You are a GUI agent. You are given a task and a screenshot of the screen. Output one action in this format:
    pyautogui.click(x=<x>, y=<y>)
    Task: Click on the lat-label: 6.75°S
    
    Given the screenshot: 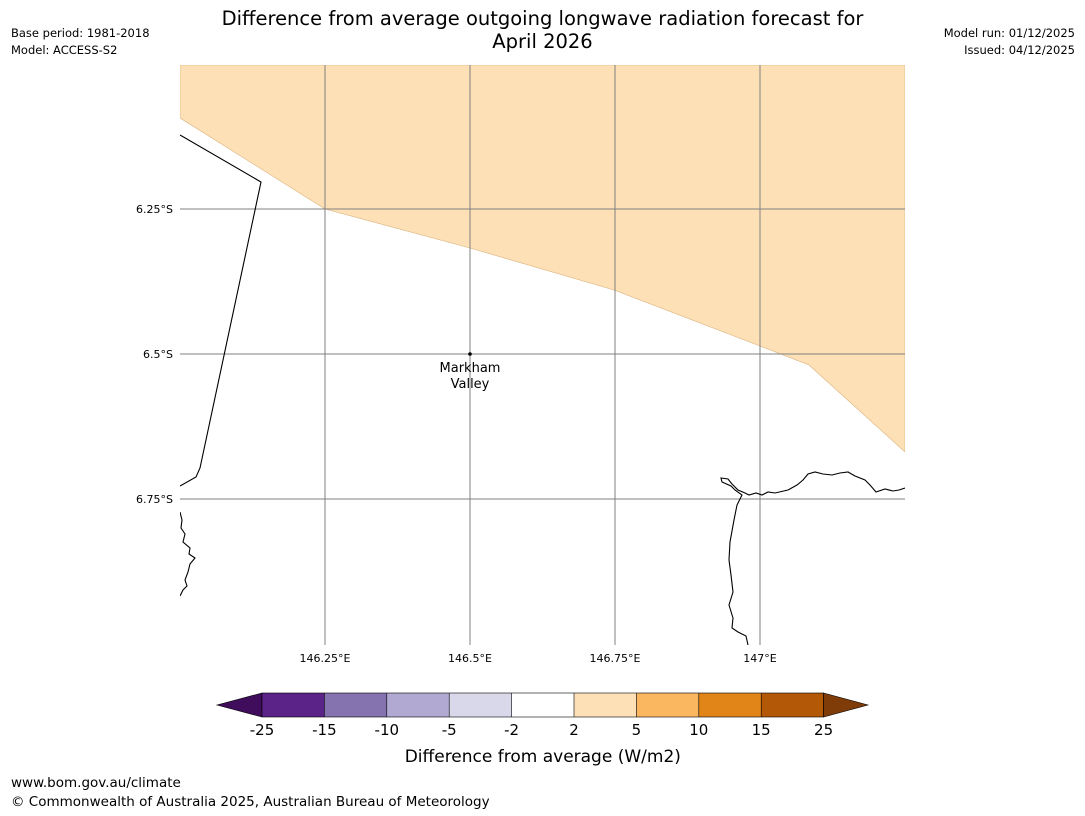 What is the action you would take?
    pyautogui.click(x=154, y=499)
    